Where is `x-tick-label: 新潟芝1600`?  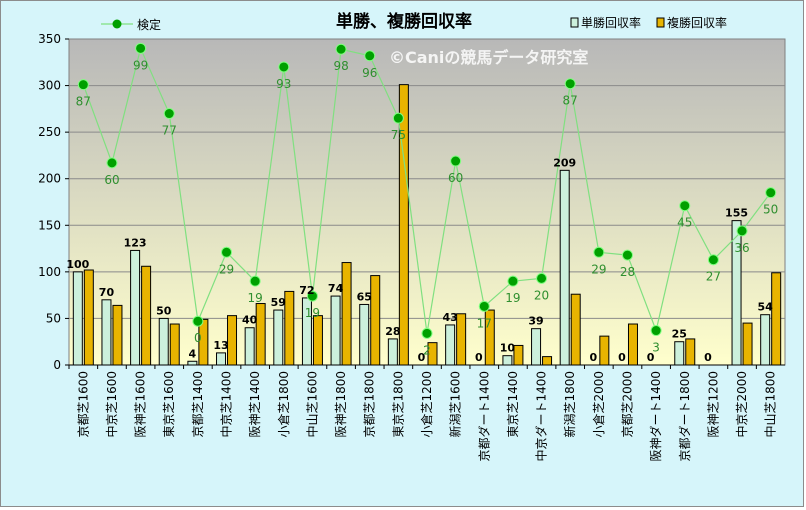
x-tick-label: 新潟芝1600 is located at coordinates (455, 404).